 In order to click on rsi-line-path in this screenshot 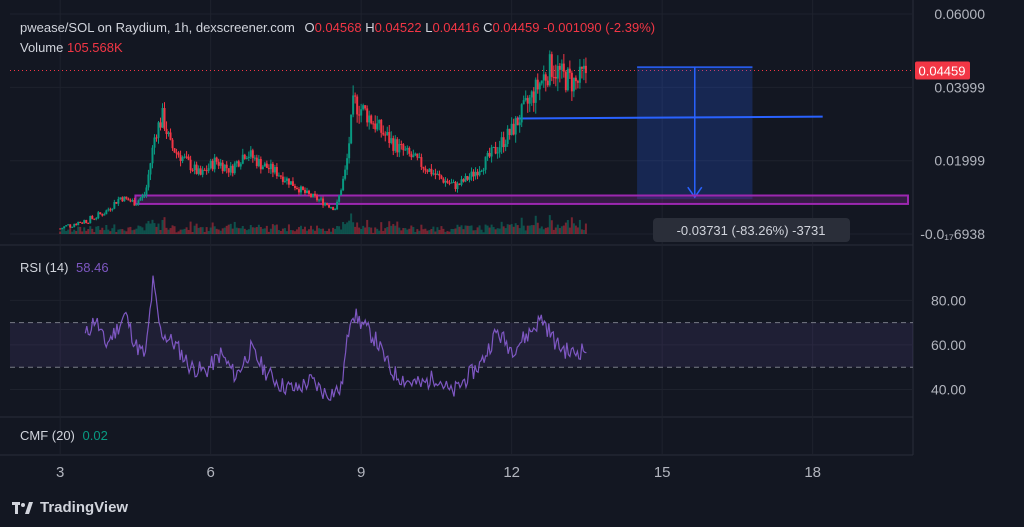, I will do `click(335, 338)`.